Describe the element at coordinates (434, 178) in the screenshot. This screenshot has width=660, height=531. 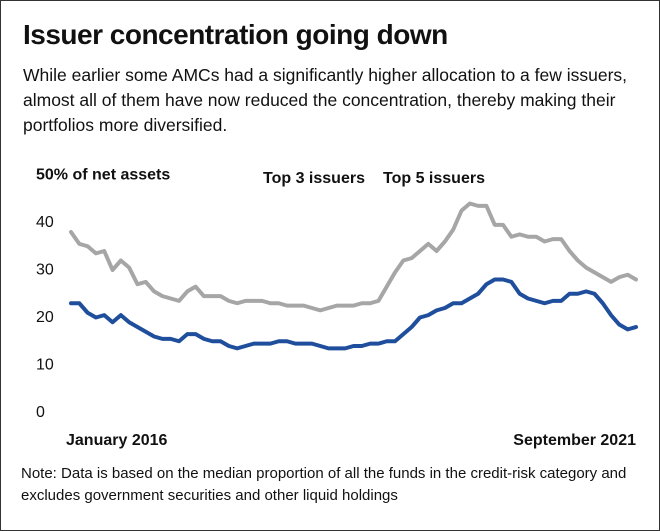
I see `legend-entry: Top 5 issuers` at that location.